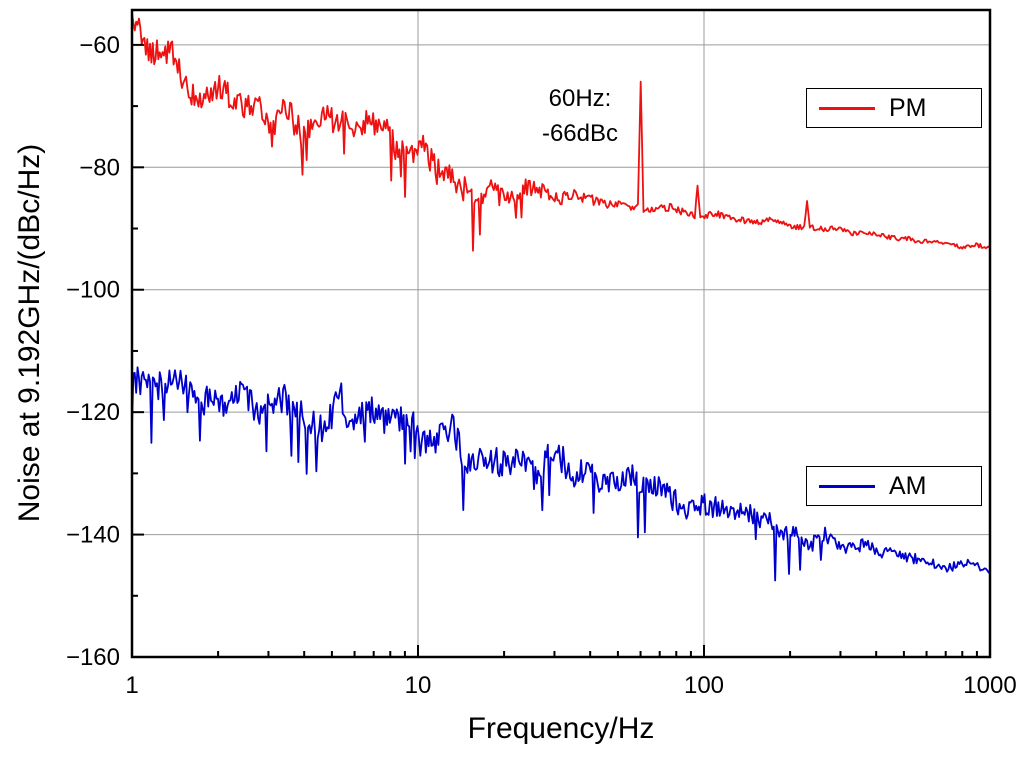 This screenshot has width=1025, height=759. Describe the element at coordinates (580, 133) in the screenshot. I see `annotation-line-2: -66dBc` at that location.